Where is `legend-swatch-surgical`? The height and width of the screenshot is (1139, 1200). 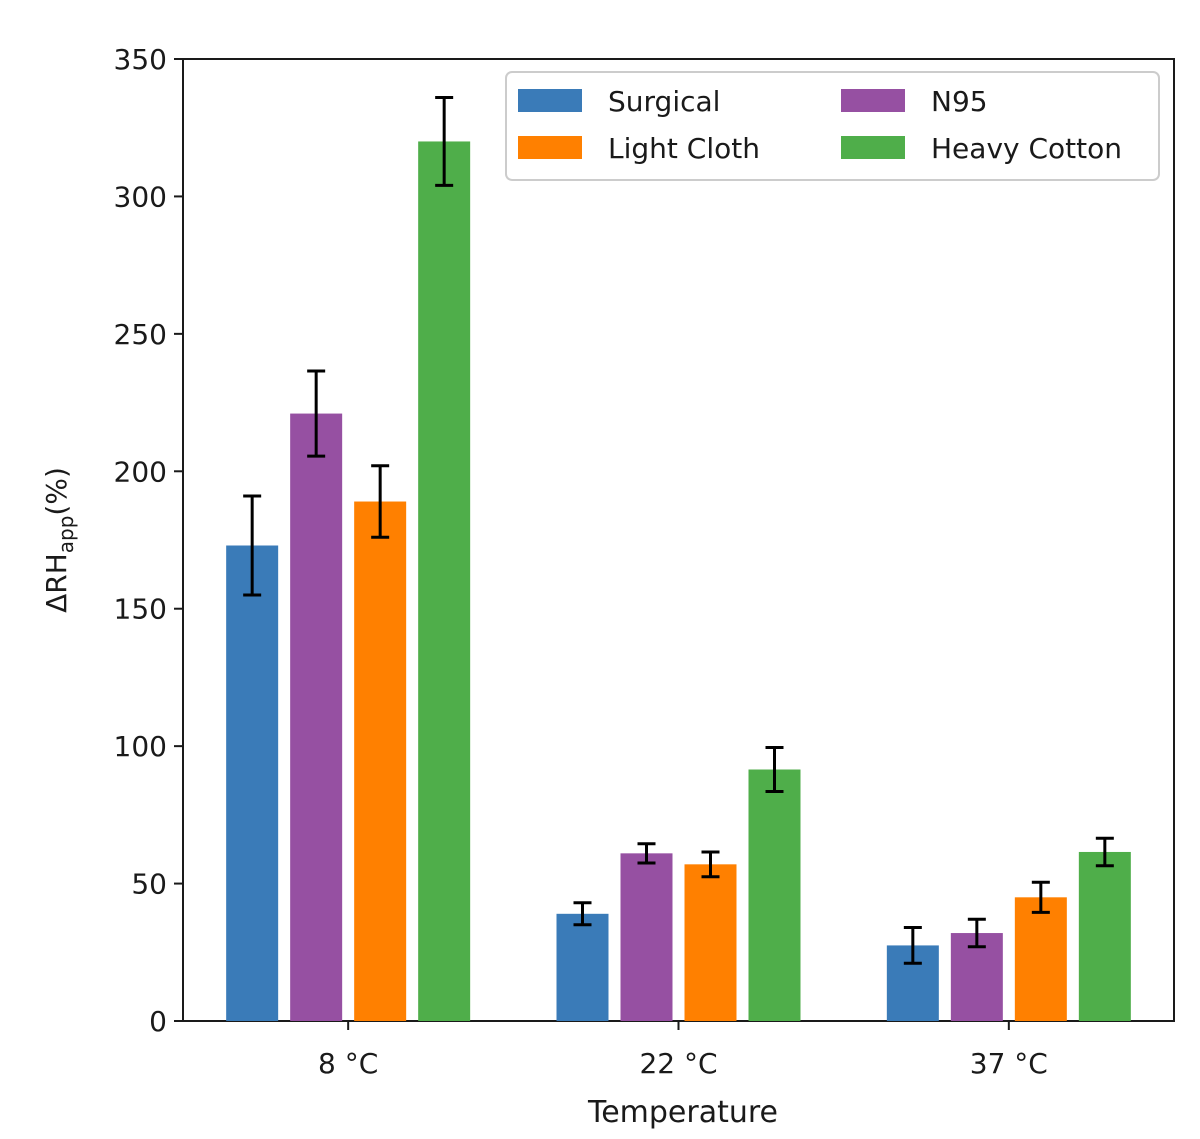 legend-swatch-surgical is located at coordinates (550, 100).